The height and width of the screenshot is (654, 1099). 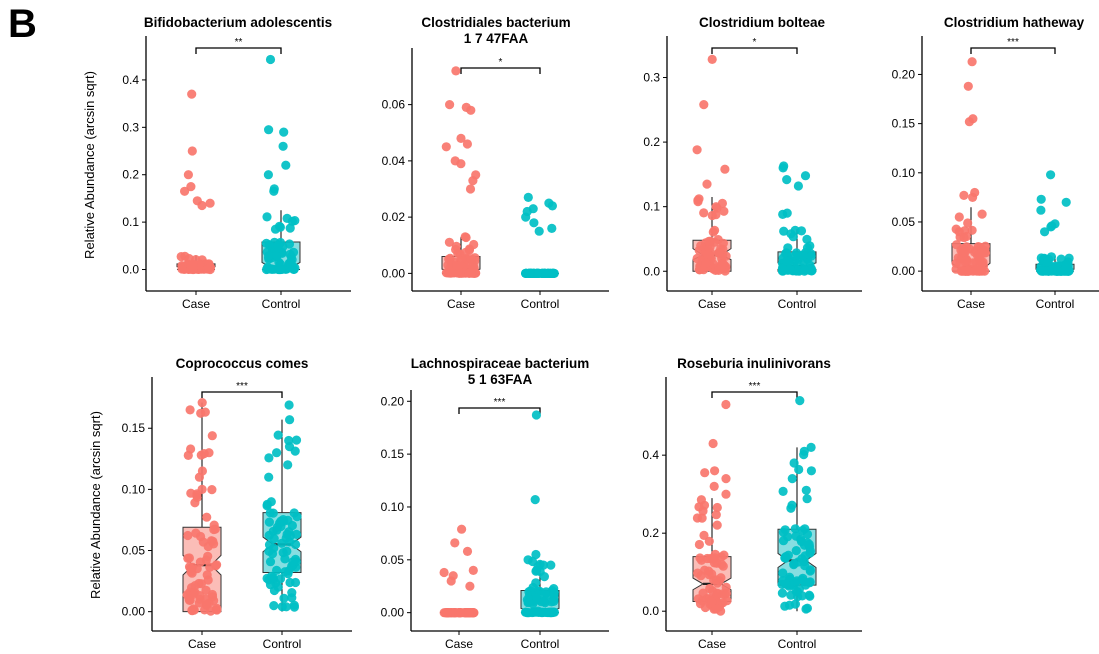 What do you see at coordinates (130, 80) in the screenshot?
I see `y-tick-label: 0.4` at bounding box center [130, 80].